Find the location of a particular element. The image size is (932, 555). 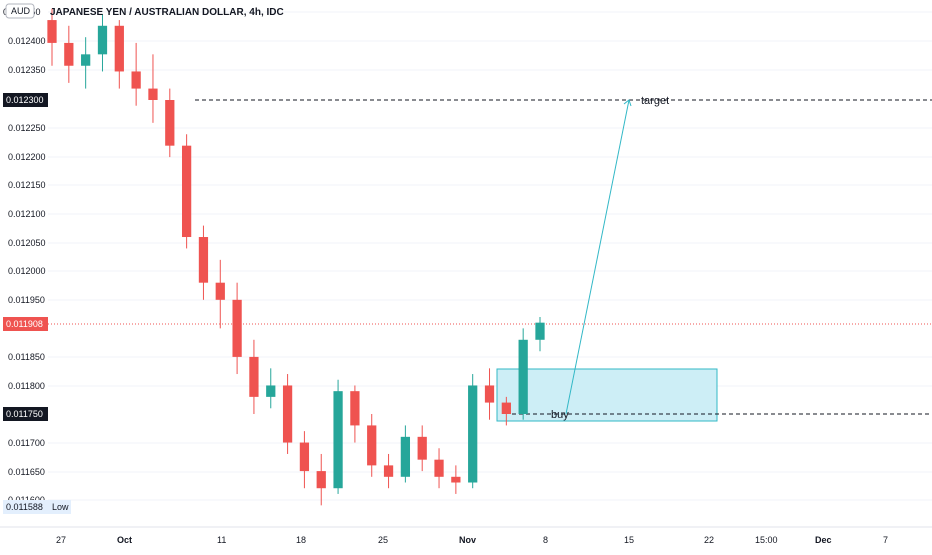

price-tick: 0.012200 is located at coordinates (27, 157).